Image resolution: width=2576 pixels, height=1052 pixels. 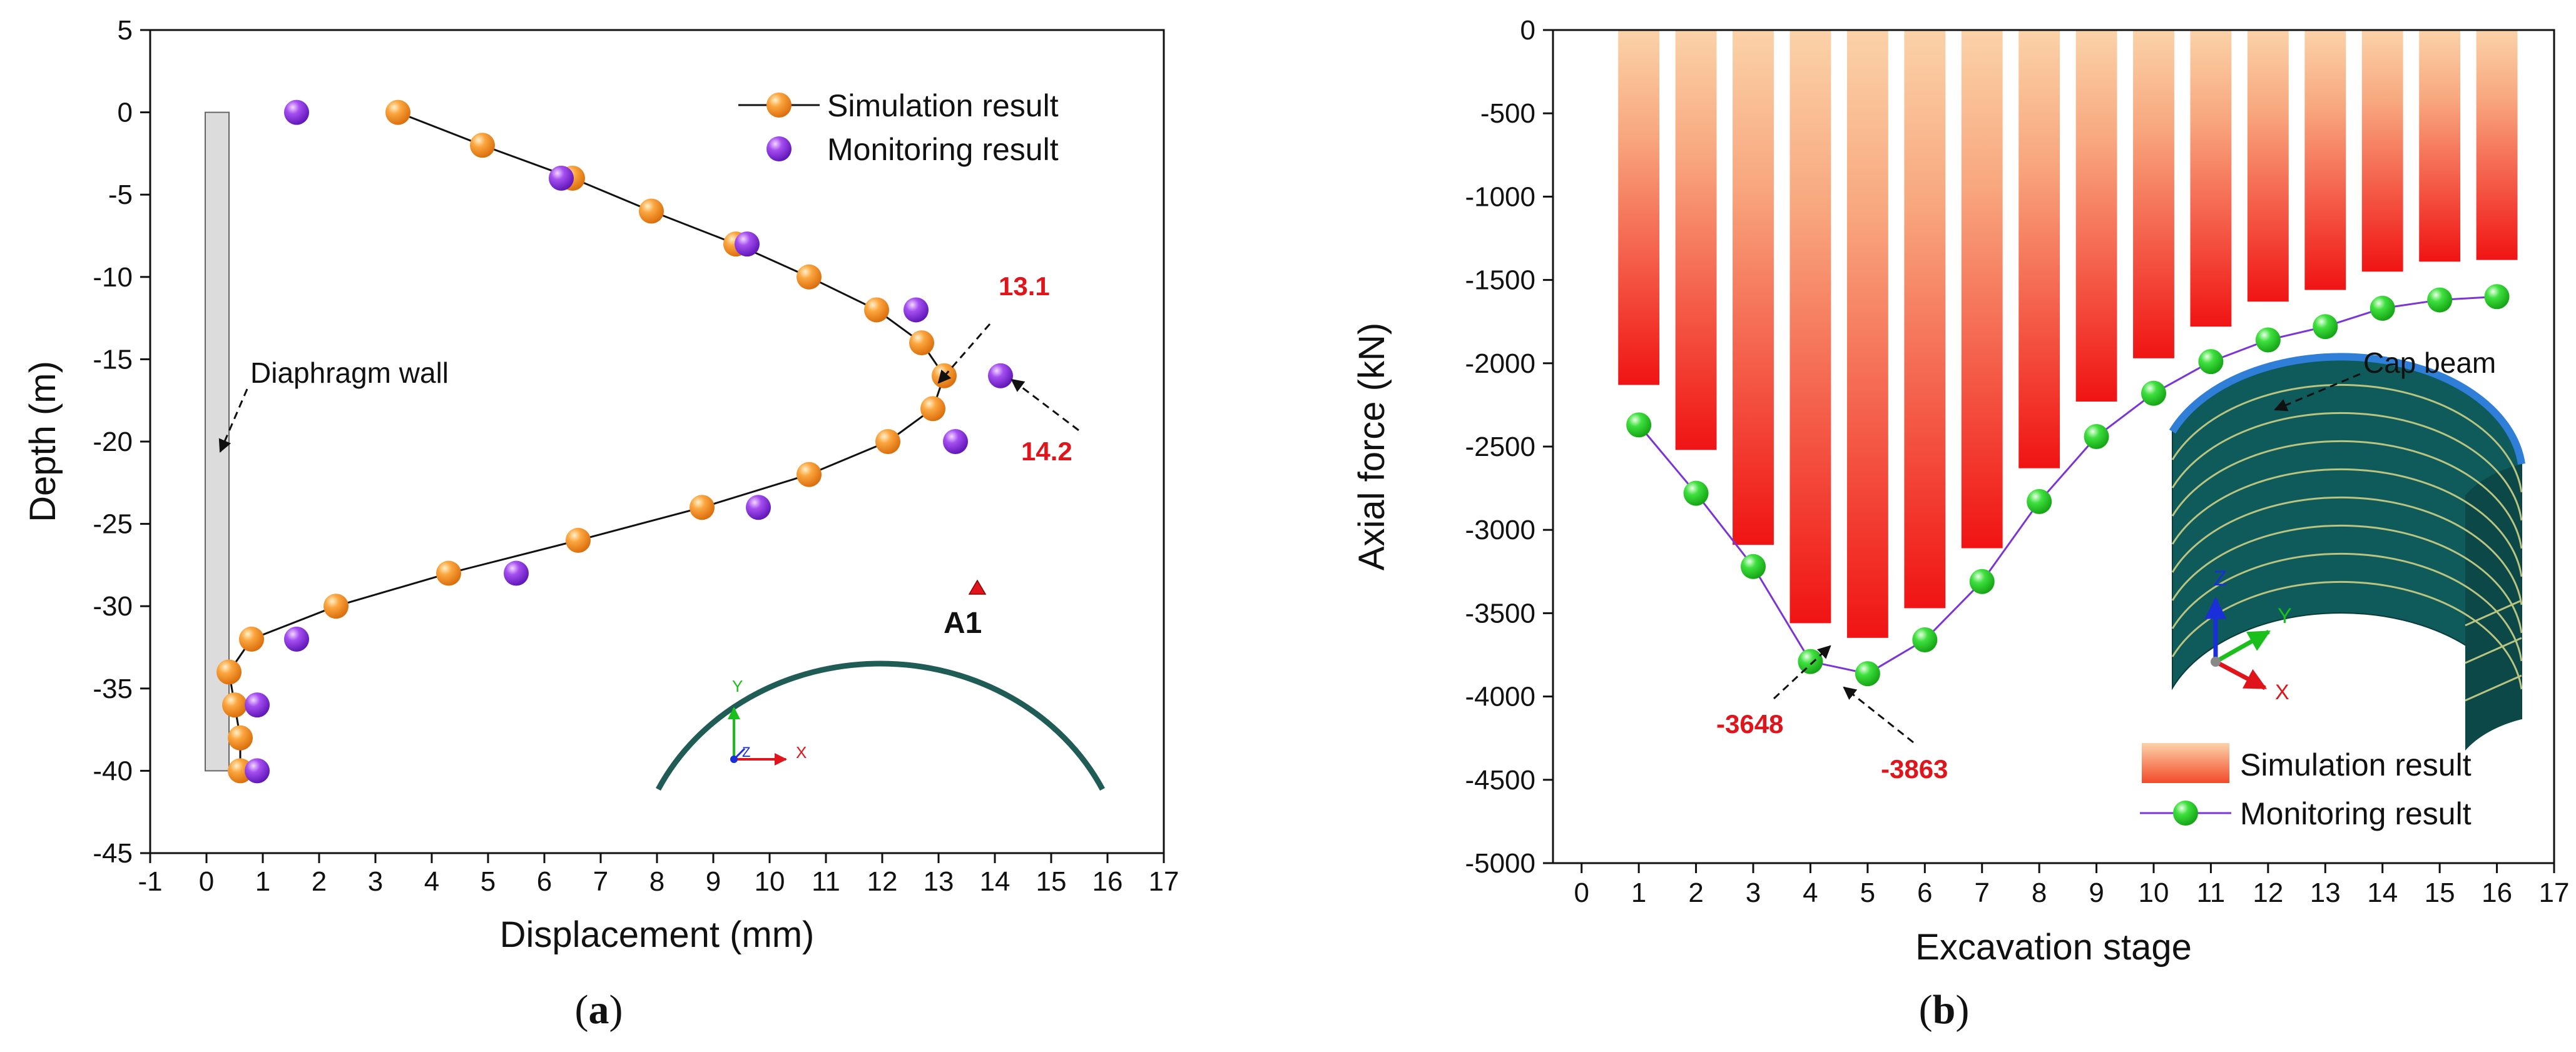 I want to click on x-tick-label-a: 14, so click(x=996, y=881).